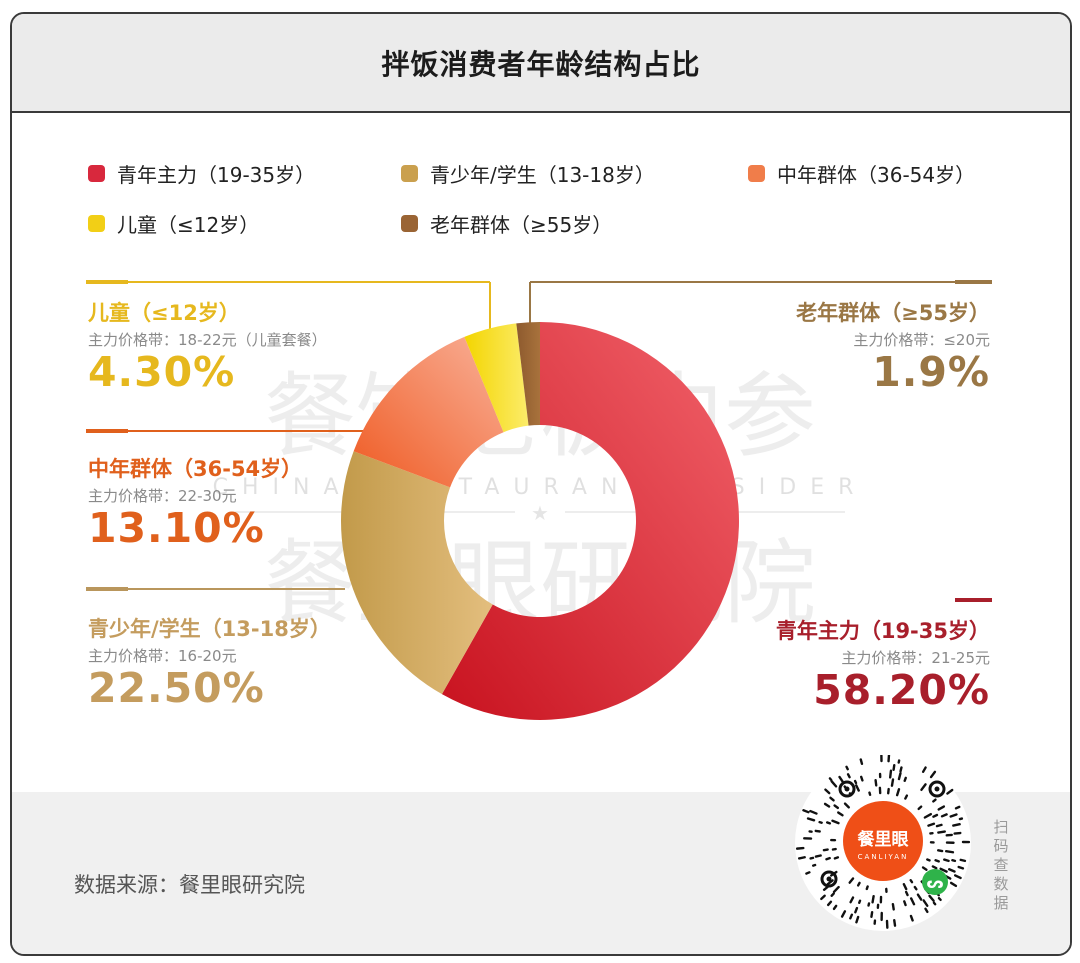  What do you see at coordinates (209, 662) in the screenshot?
I see `annotation-teen: 青少年/学生（13-18岁） 主力价格带：16-20元 22.50%` at bounding box center [209, 662].